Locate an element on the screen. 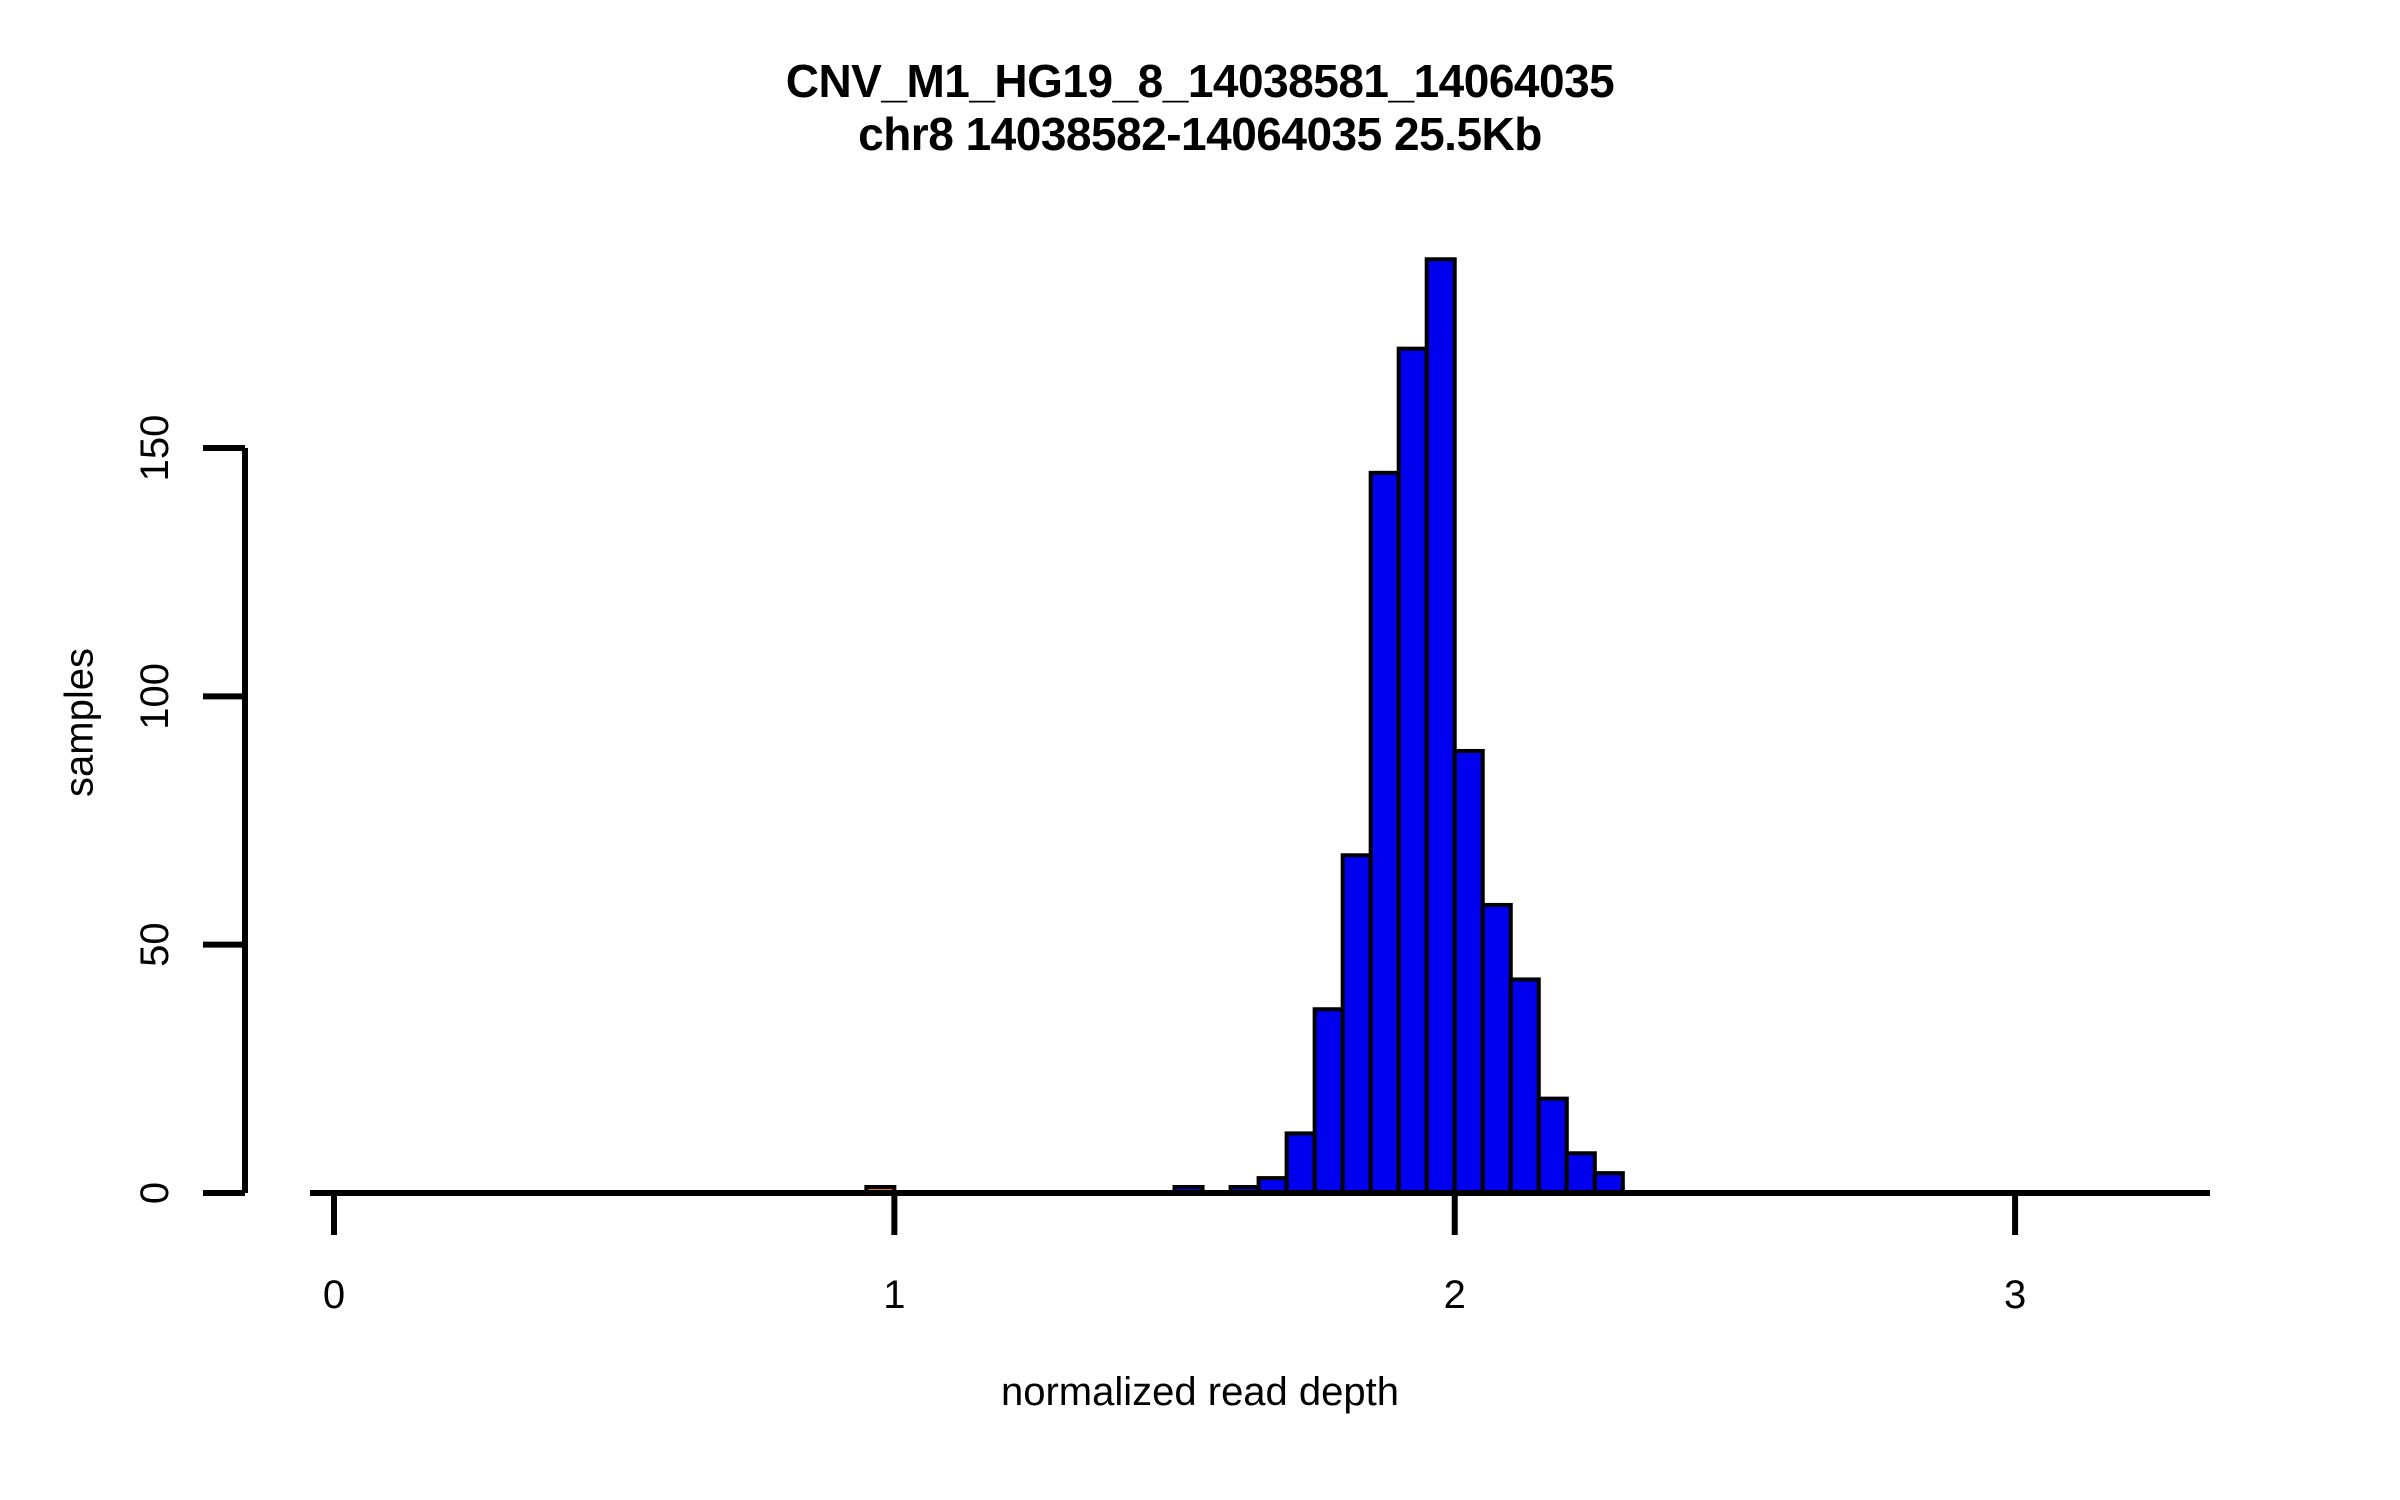 The height and width of the screenshot is (1500, 2400). x-tick-label: 2 is located at coordinates (1455, 1295).